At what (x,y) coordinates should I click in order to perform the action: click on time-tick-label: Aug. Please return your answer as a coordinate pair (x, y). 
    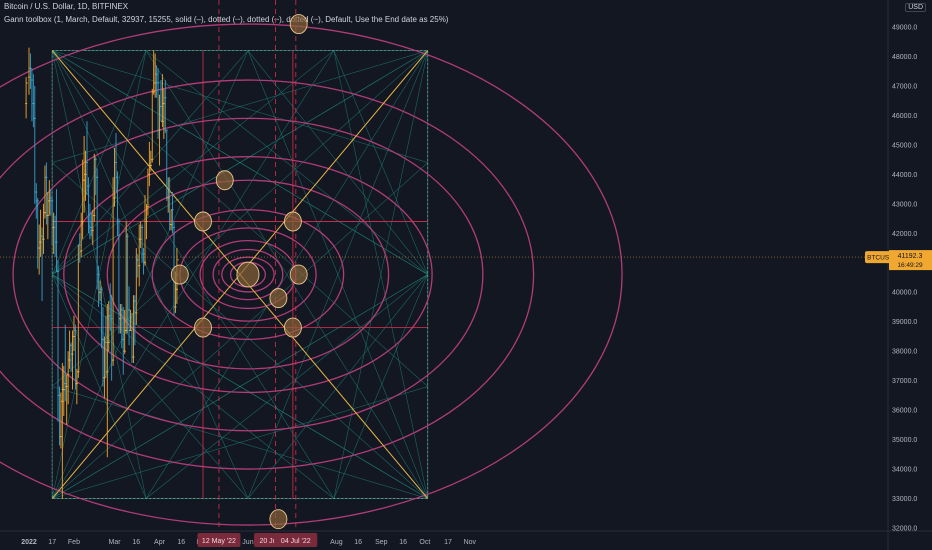
    Looking at the image, I should click on (336, 542).